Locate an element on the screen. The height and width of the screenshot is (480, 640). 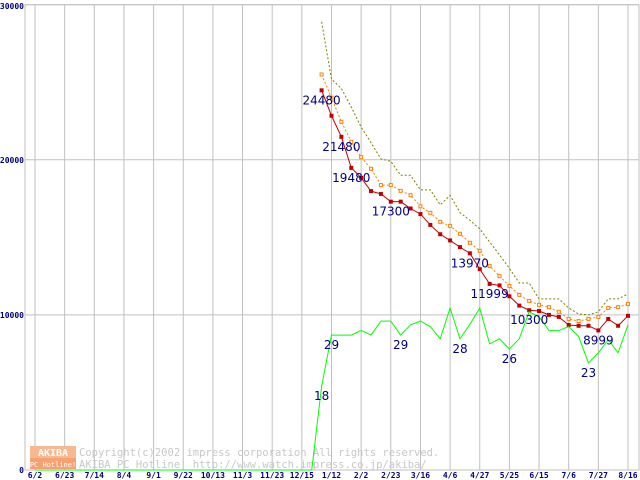
data-label: 17300 is located at coordinates (391, 212).